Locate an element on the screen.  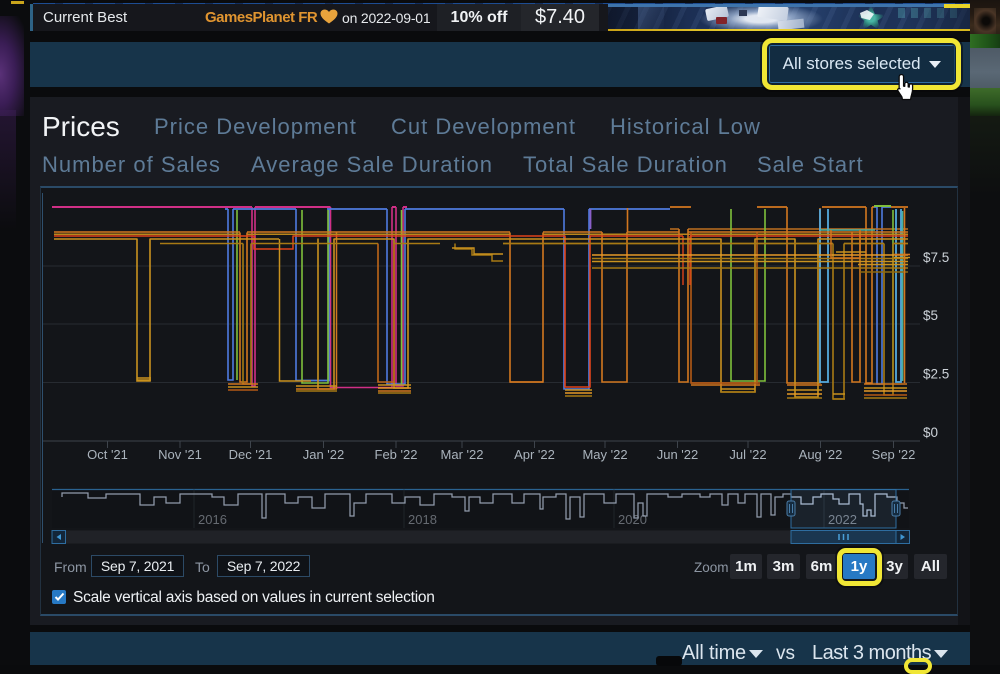
svg-text: Jan '22 is located at coordinates (324, 454).